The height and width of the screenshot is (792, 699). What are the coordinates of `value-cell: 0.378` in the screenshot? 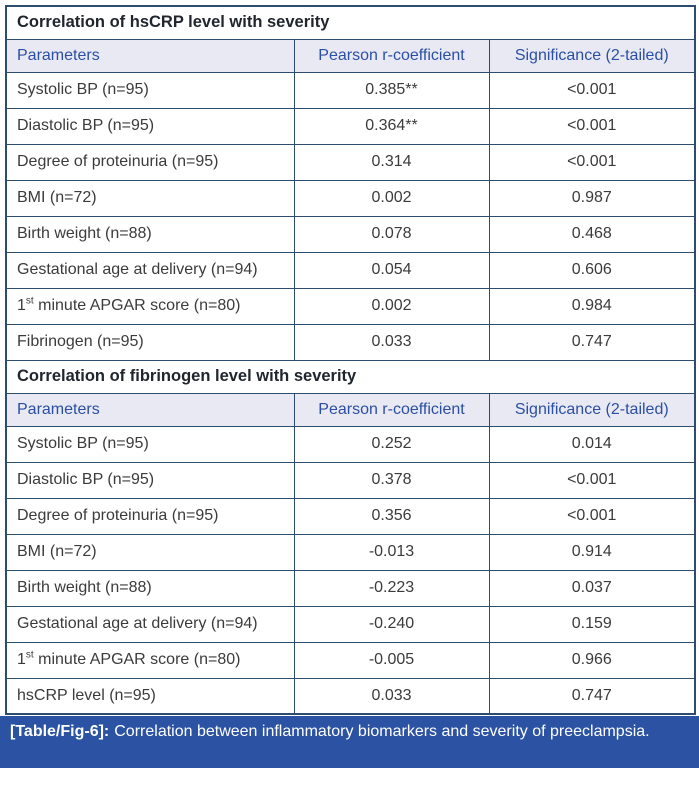 It's located at (391, 480).